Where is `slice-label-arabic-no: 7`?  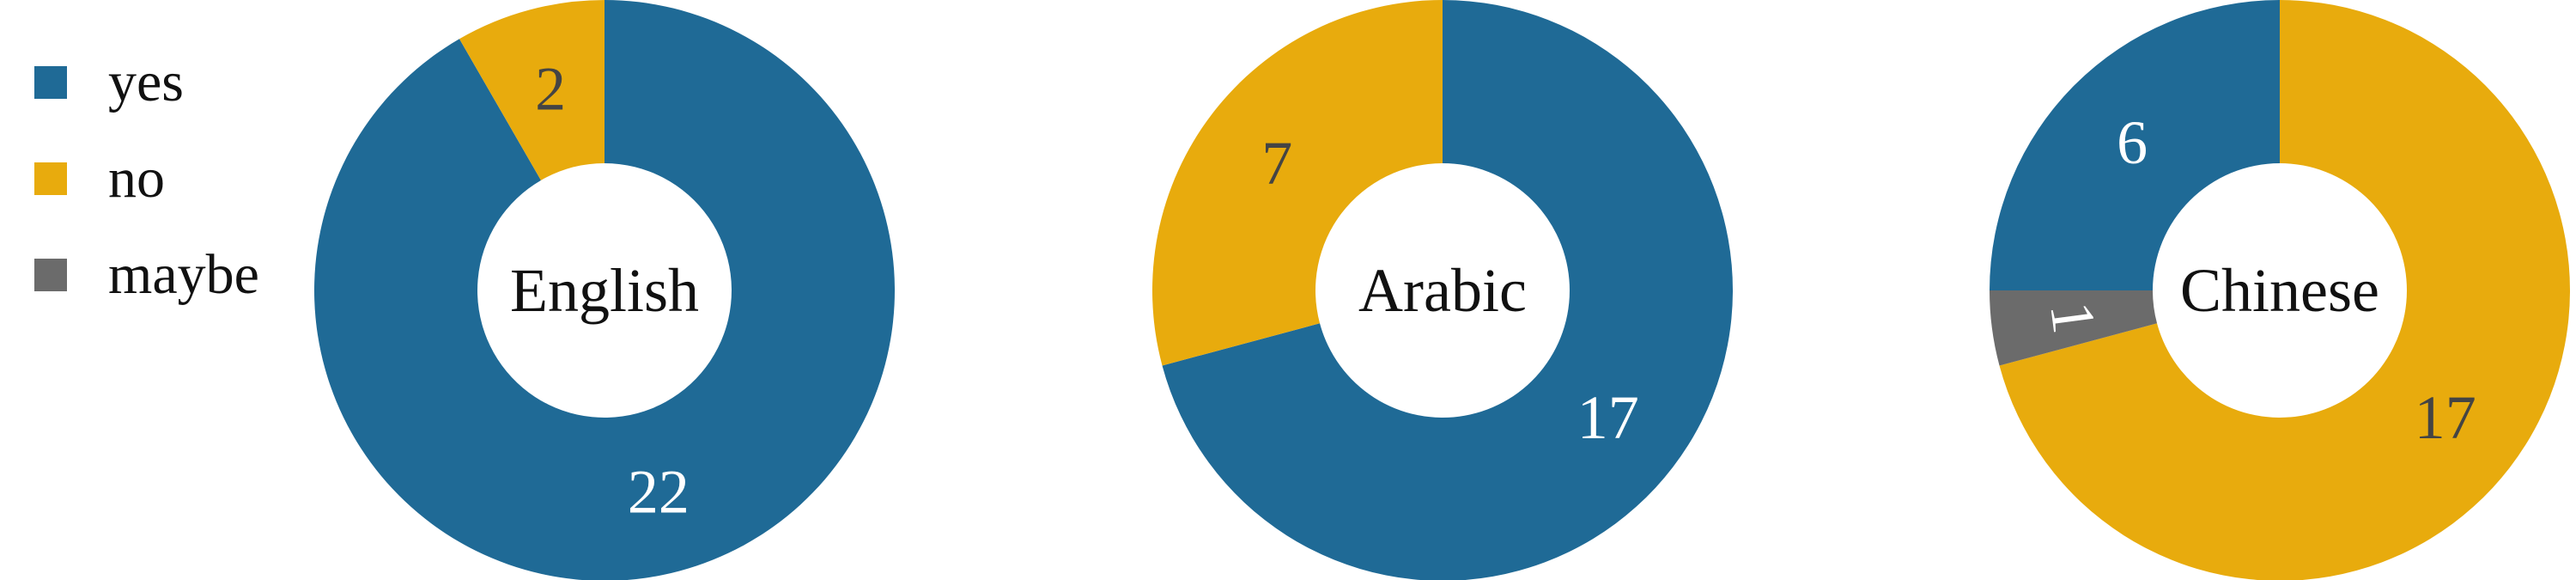
slice-label-arabic-no: 7 is located at coordinates (1276, 163).